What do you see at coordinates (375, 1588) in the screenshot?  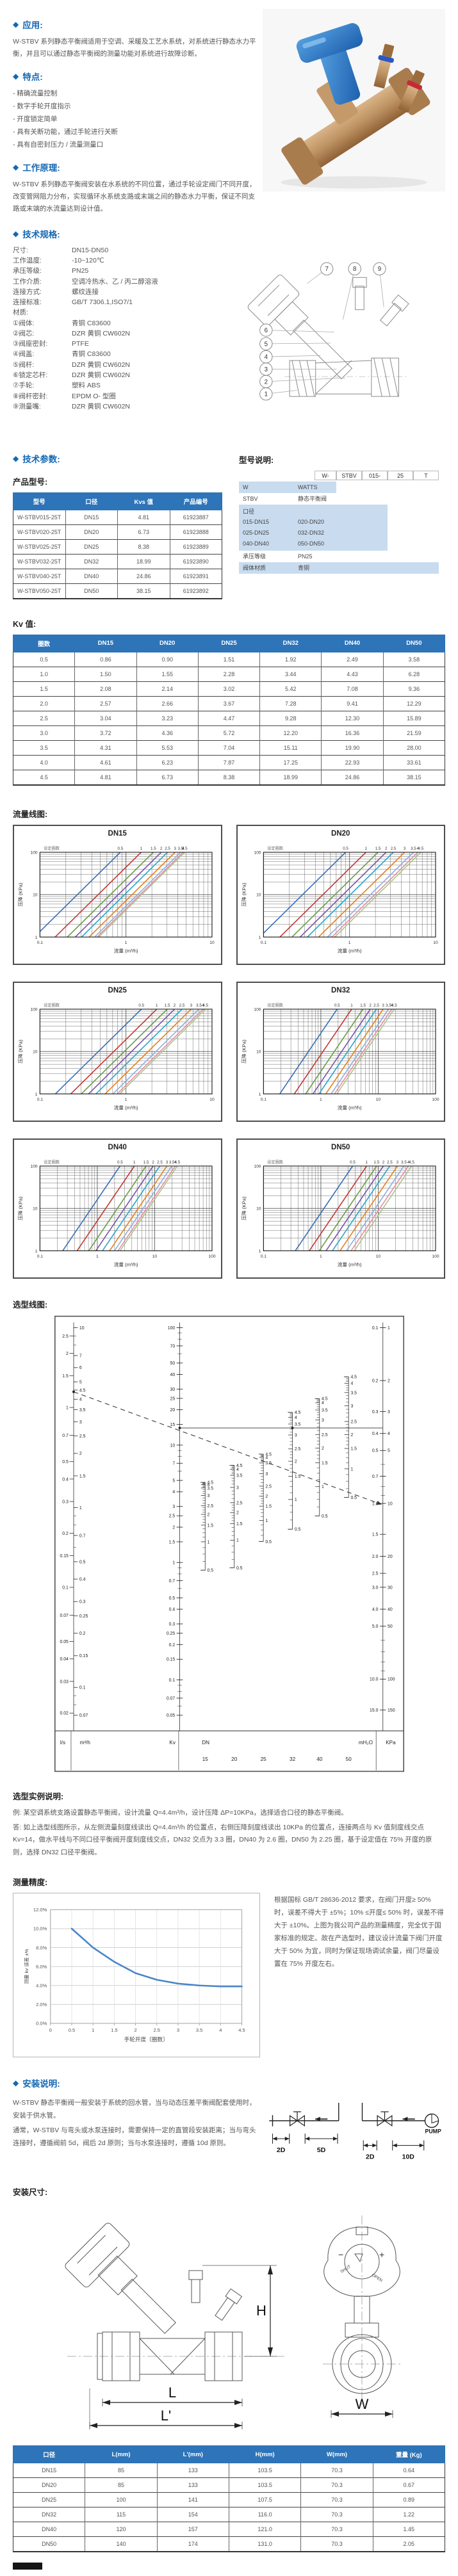 I see `svg-text: 3.0` at bounding box center [375, 1588].